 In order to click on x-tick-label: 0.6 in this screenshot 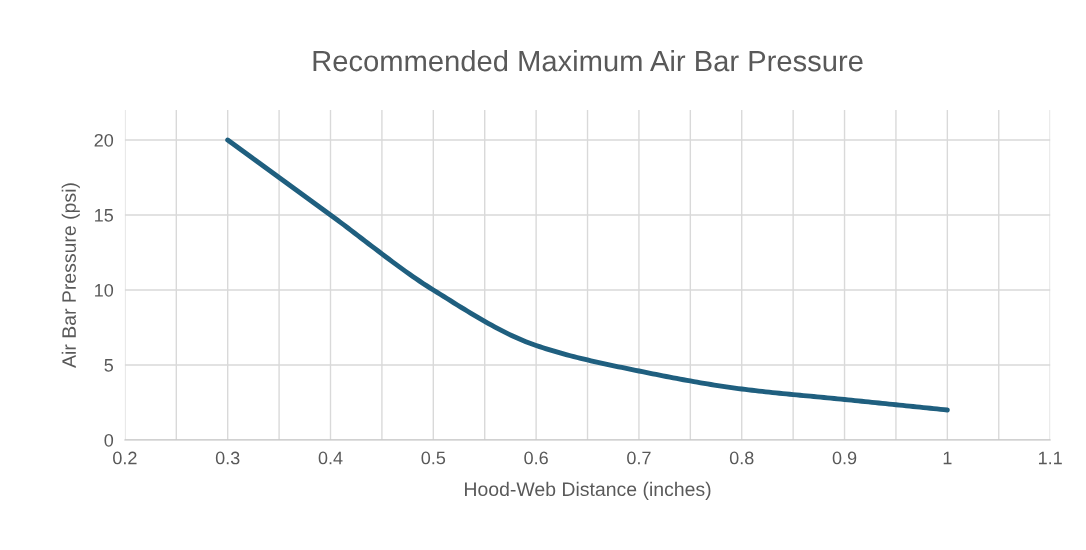, I will do `click(536, 458)`.